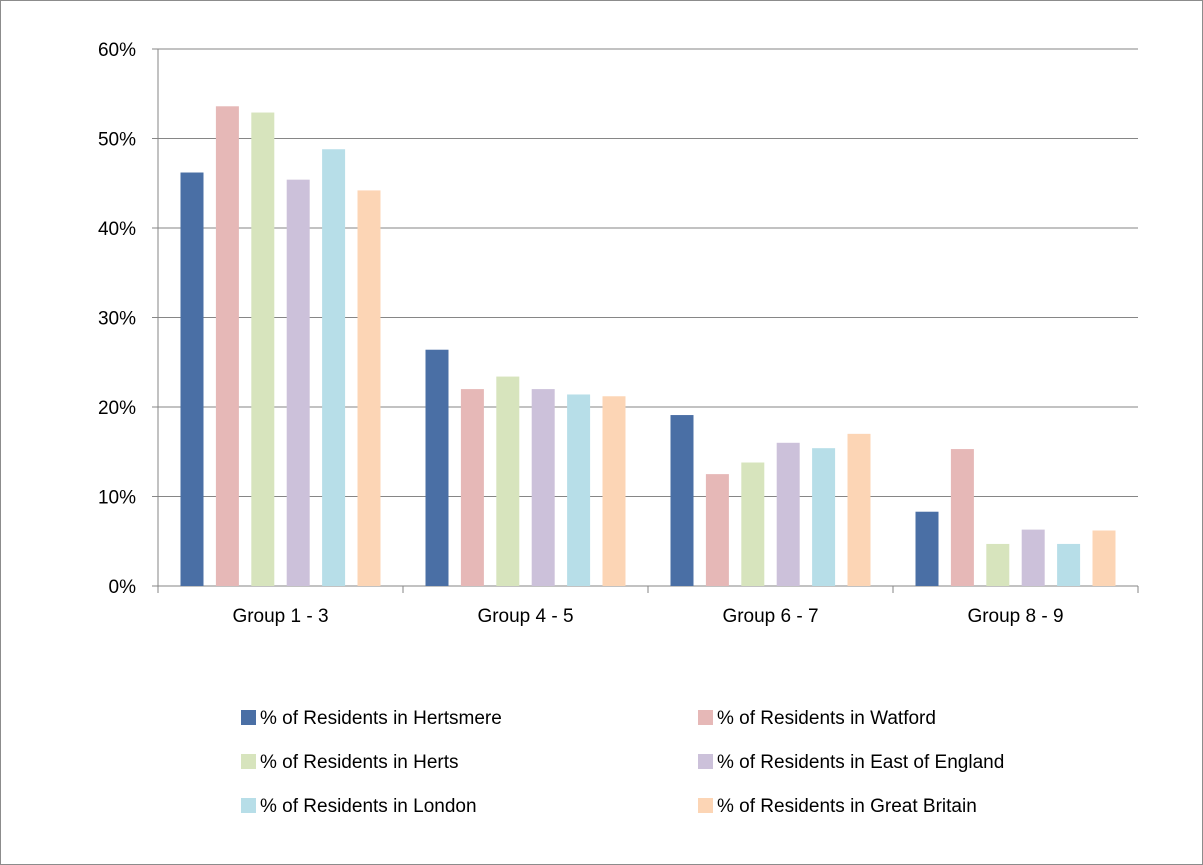 Image resolution: width=1203 pixels, height=865 pixels. Describe the element at coordinates (860, 762) in the screenshot. I see `legend-label: % of Residents in East of England` at that location.